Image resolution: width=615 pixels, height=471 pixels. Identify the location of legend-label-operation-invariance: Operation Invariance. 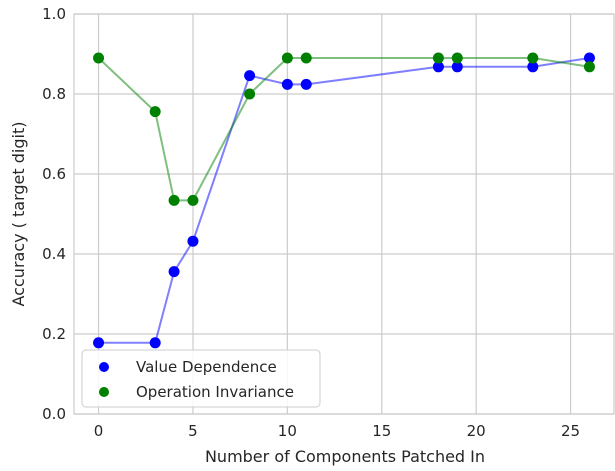
(215, 392).